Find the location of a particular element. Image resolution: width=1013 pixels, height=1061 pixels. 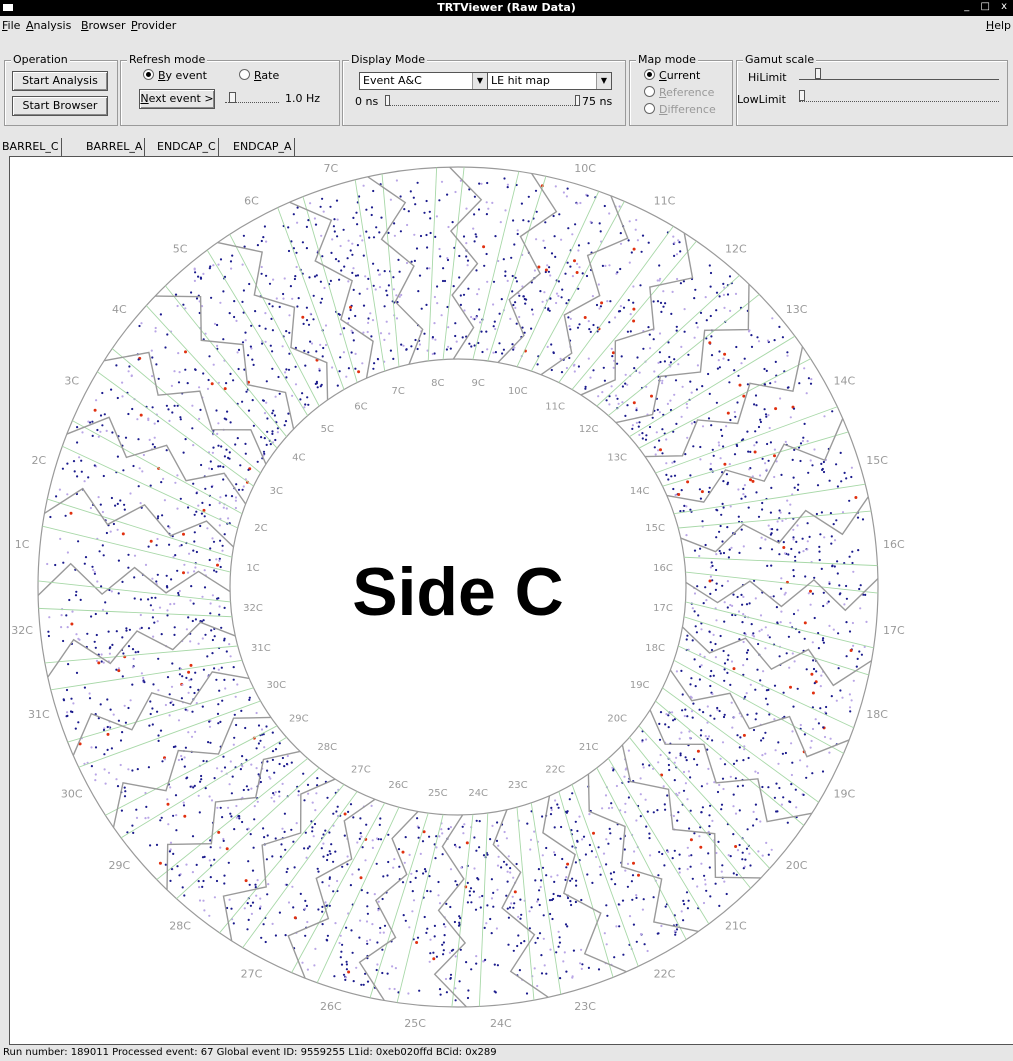

by-event-radio: By event is located at coordinates (175, 75).